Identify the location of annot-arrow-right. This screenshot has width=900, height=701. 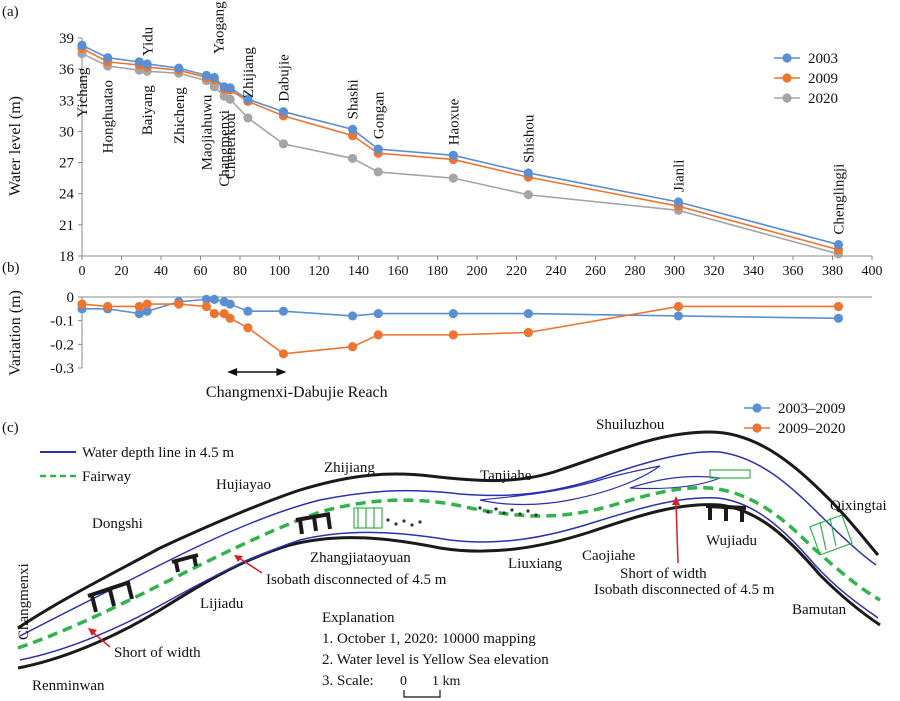
(677, 532).